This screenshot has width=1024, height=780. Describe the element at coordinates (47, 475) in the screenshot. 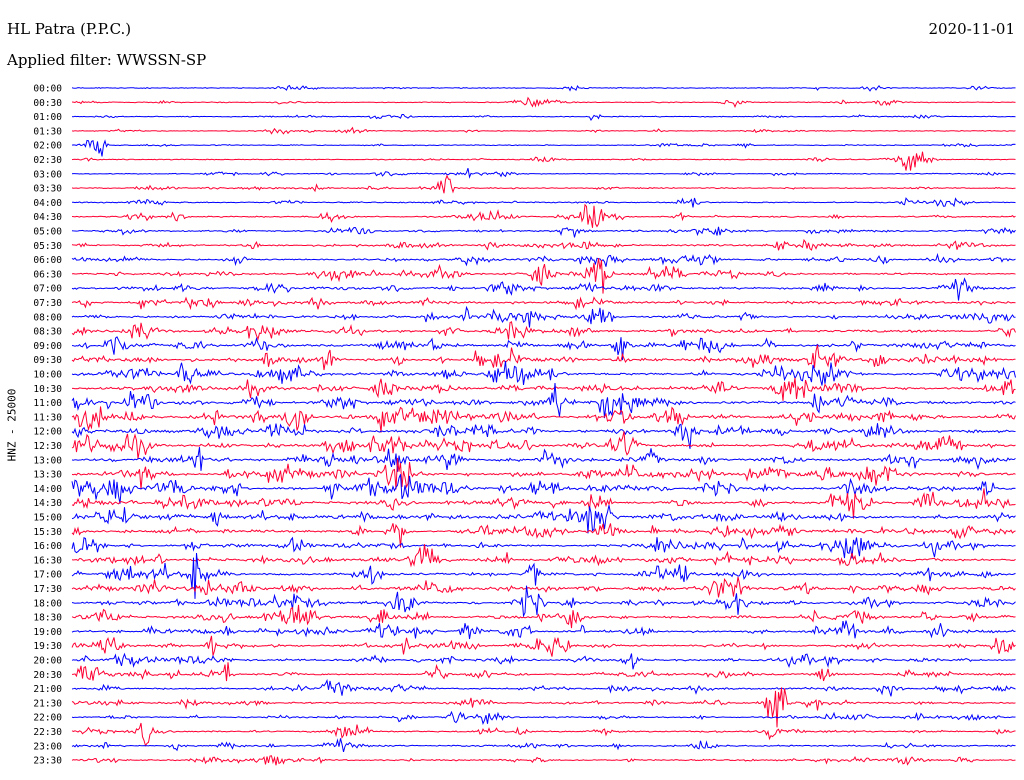

I see `row-label-1330: 13:30` at that location.